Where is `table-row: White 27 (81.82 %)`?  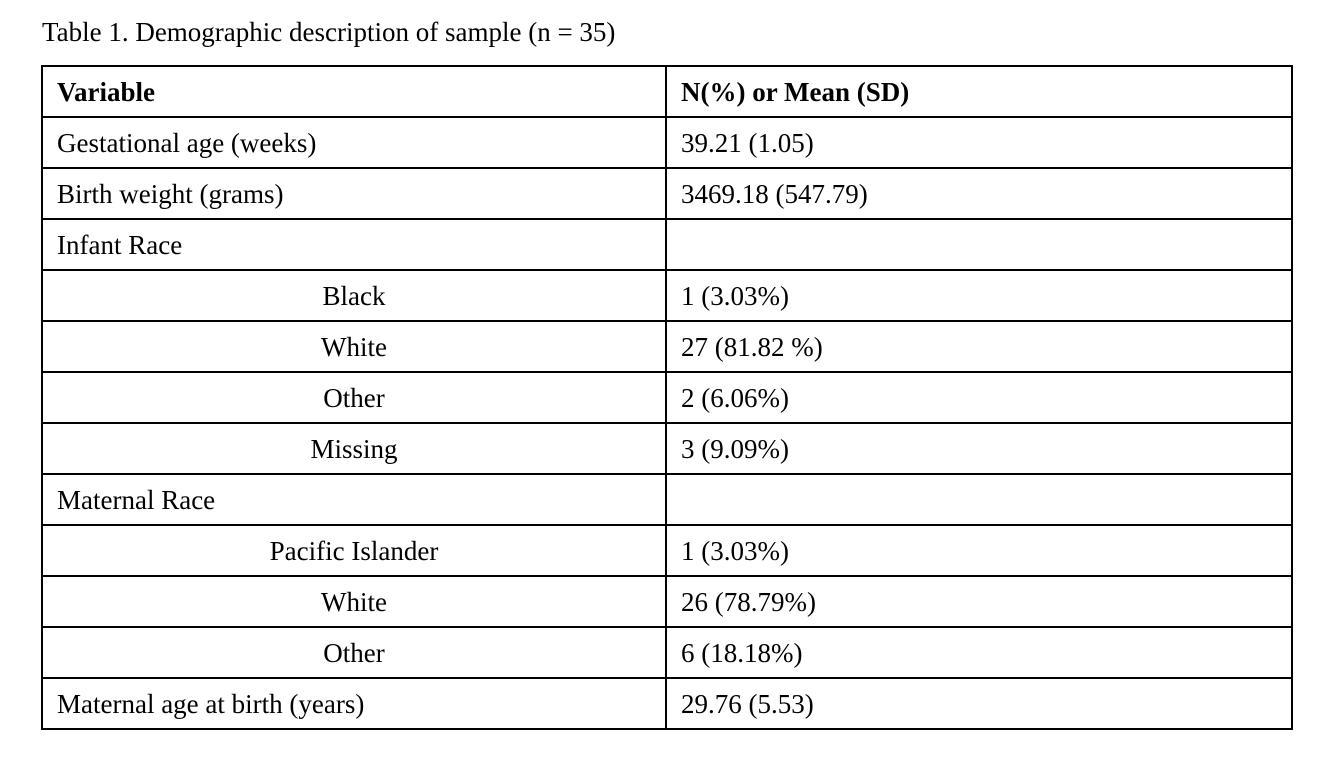 table-row: White 27 (81.82 %) is located at coordinates (667, 346).